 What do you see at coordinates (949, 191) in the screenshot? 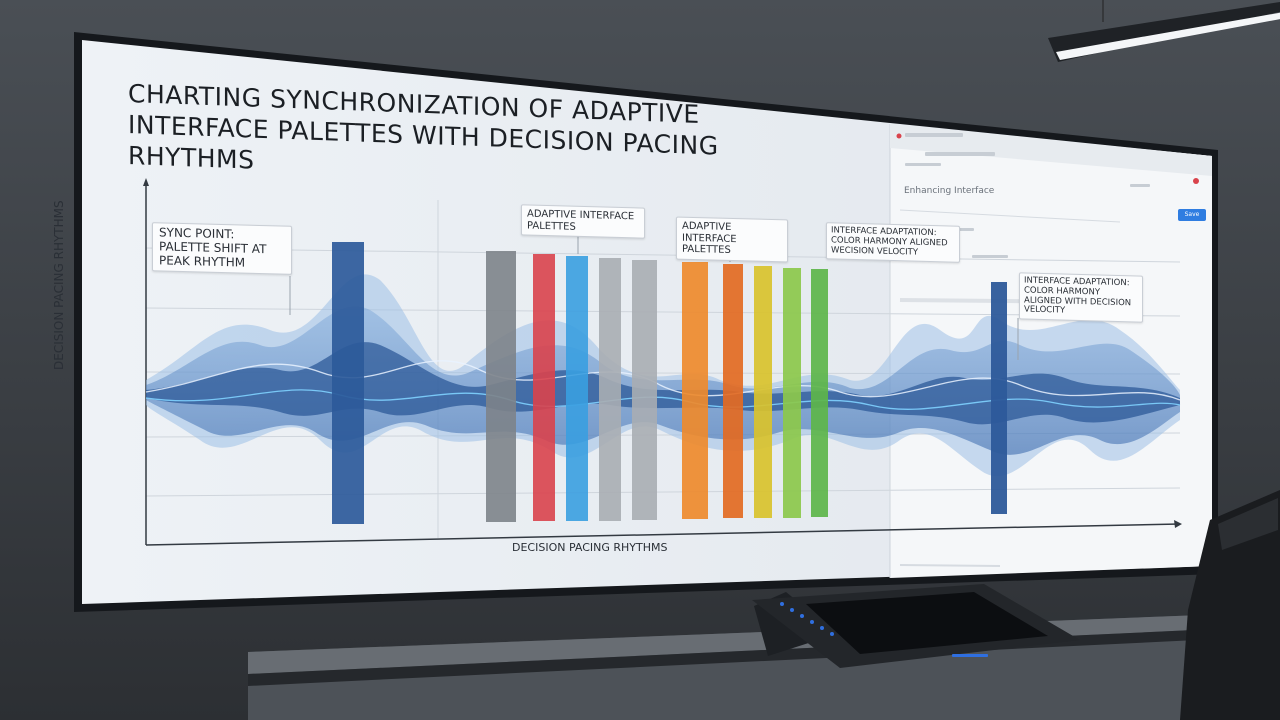
I see `browser-page-heading: Enhancing Interface` at bounding box center [949, 191].